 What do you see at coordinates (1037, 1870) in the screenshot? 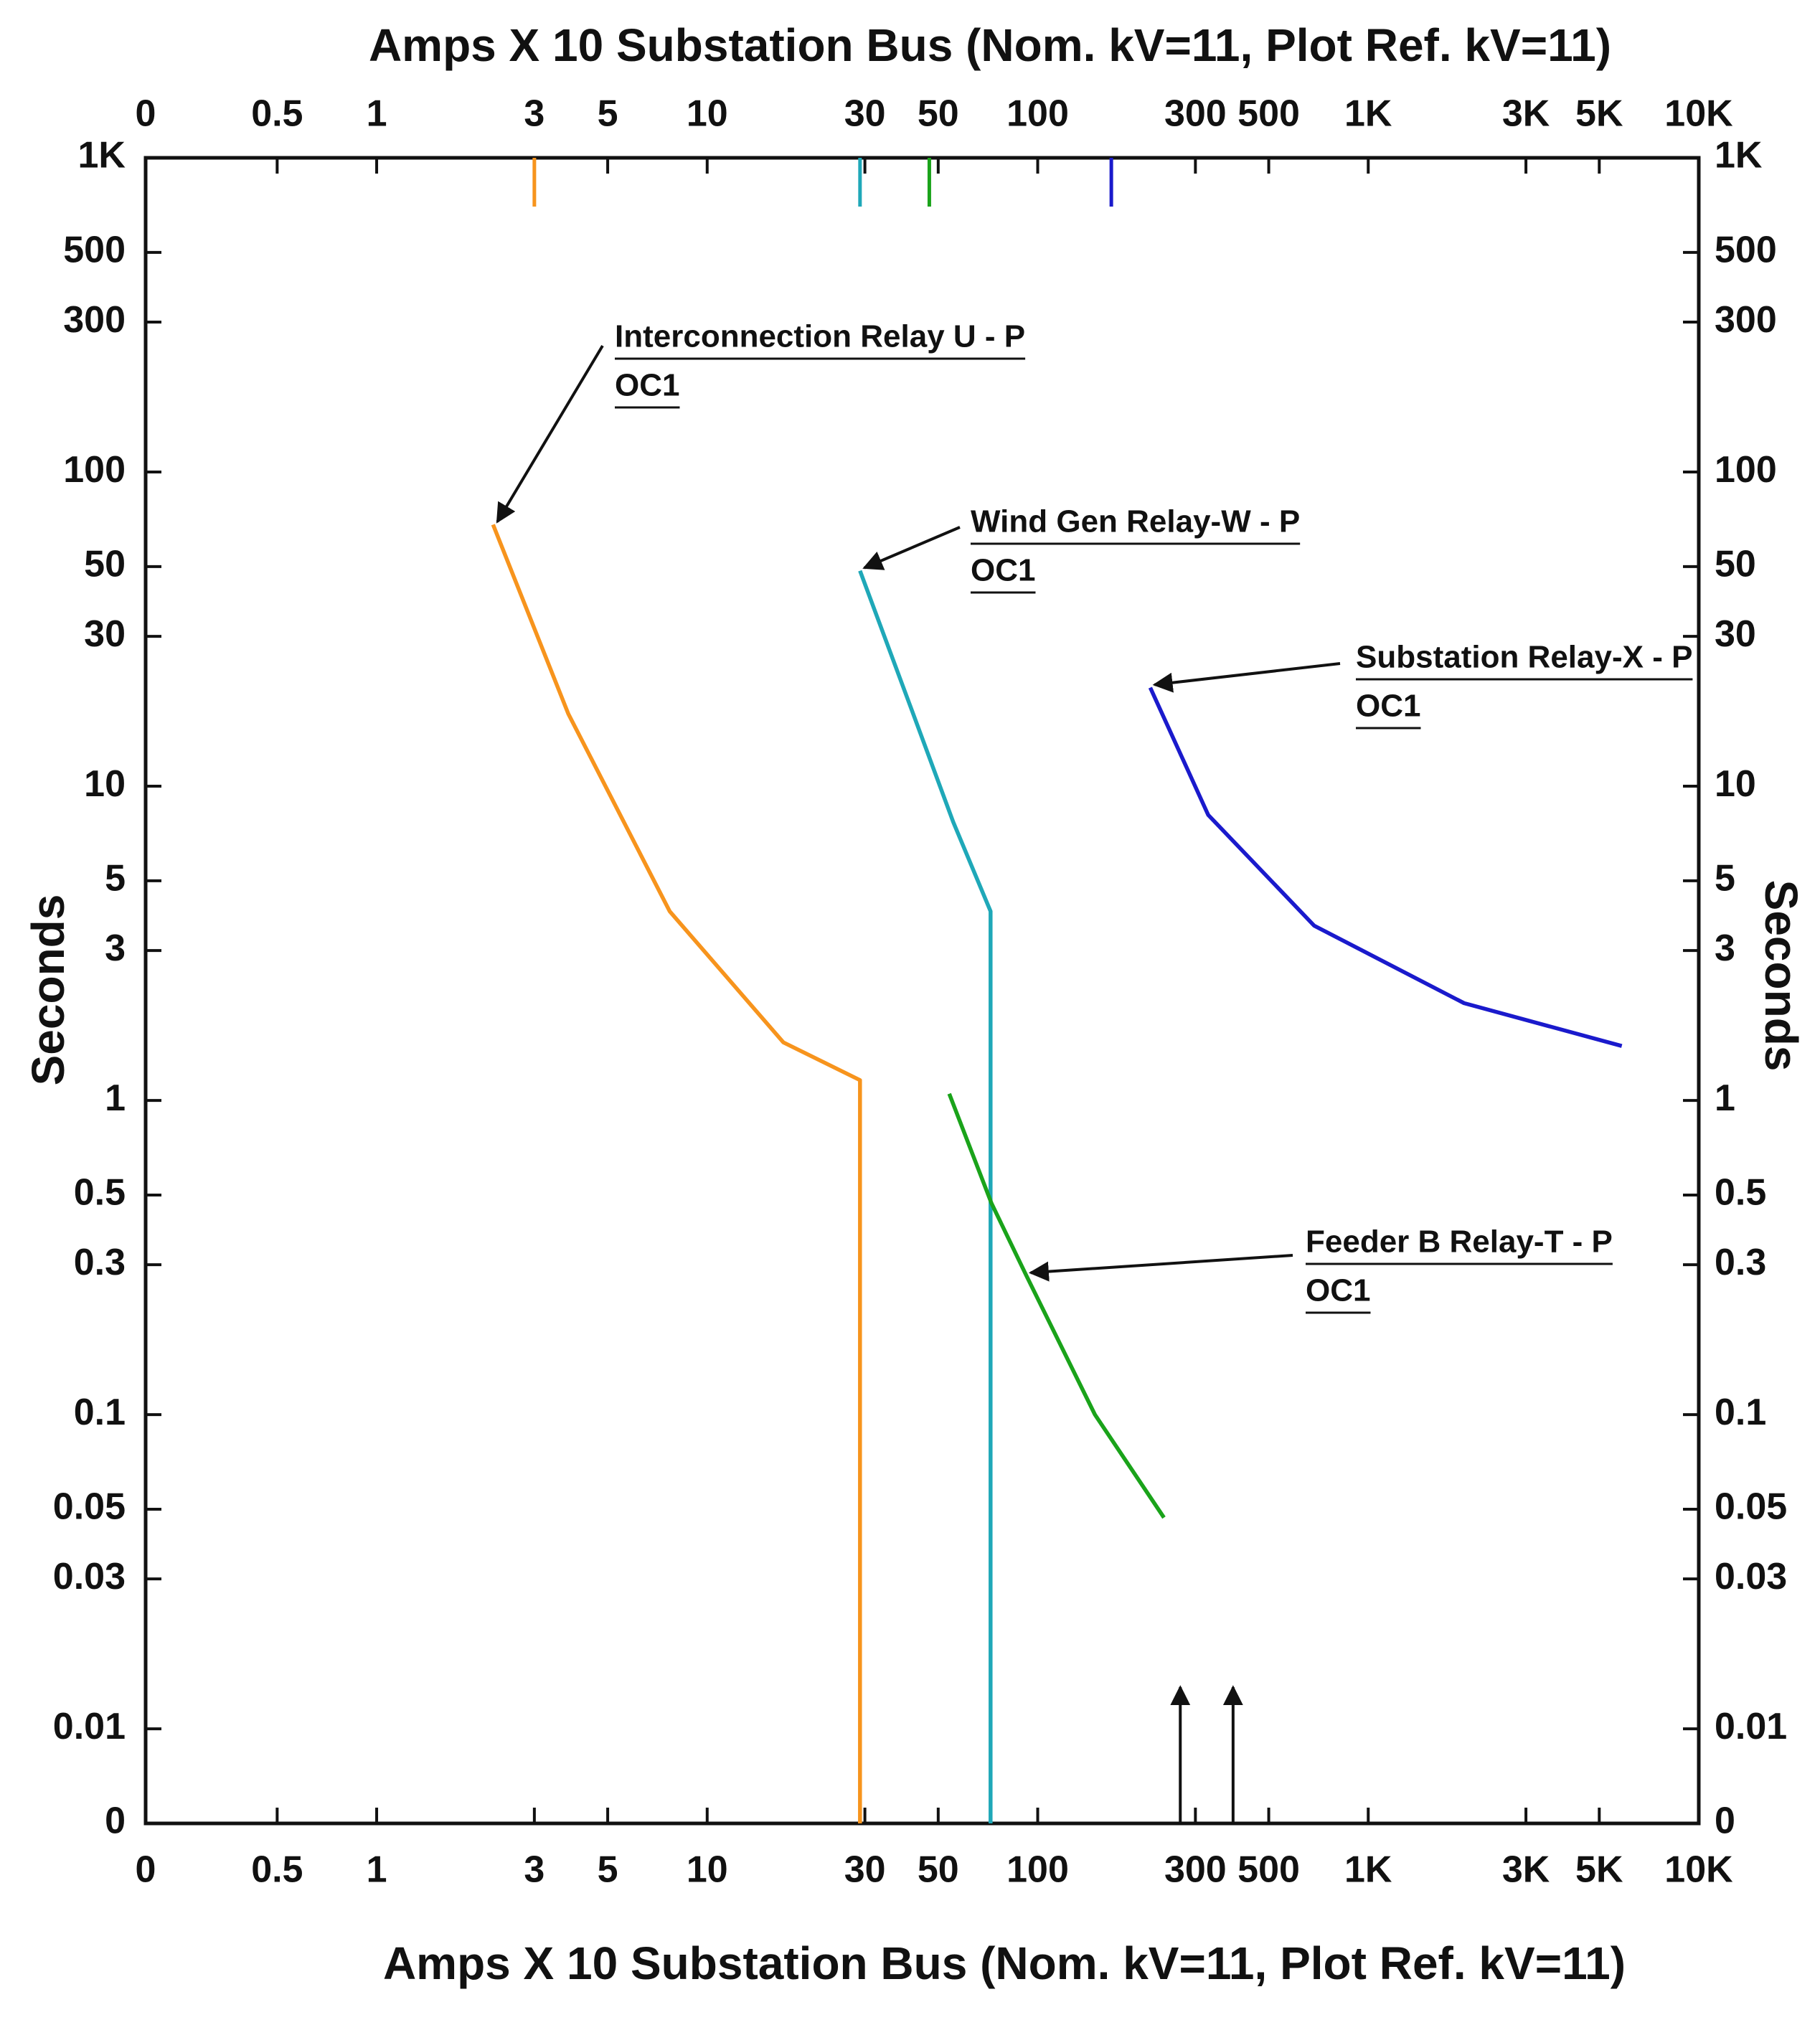
I see `x-tick-label: 100` at bounding box center [1037, 1870].